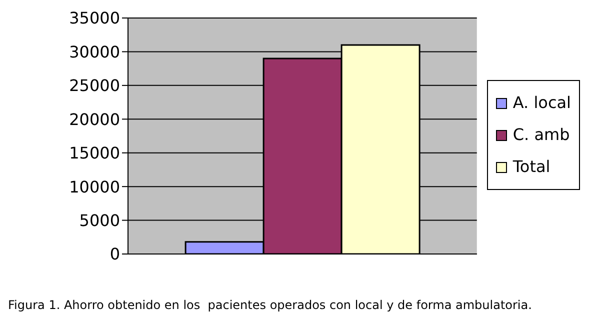  I want to click on y-tick-label: 35000, so click(94, 18).